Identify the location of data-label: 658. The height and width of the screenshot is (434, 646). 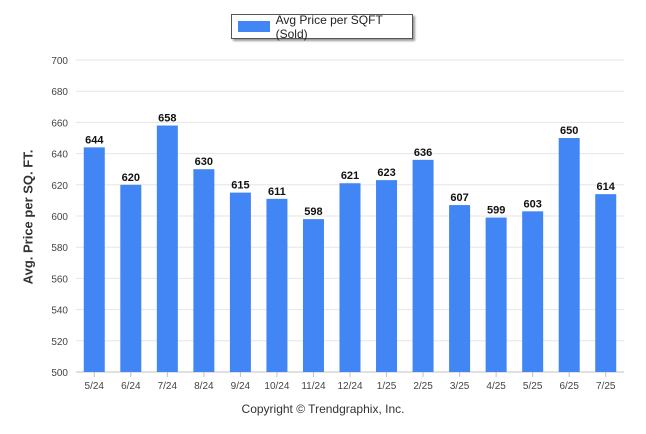
(167, 119).